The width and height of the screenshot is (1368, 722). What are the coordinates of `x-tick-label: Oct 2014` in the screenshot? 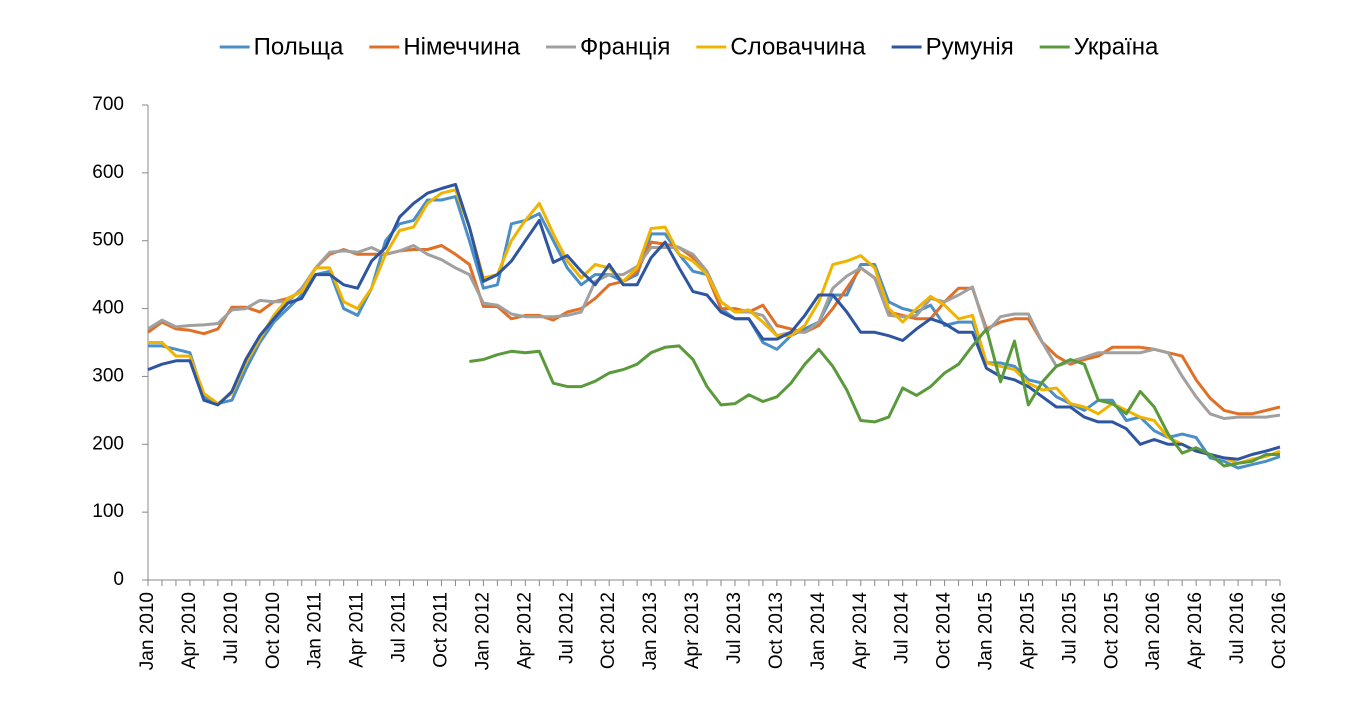 It's located at (944, 631).